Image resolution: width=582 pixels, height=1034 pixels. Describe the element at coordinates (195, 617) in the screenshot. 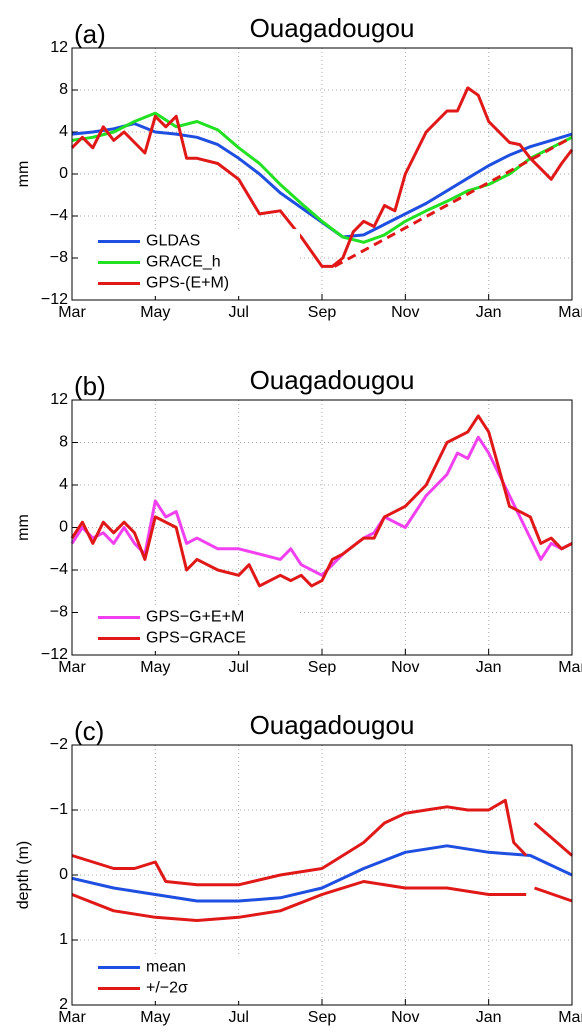

I see `legend-label: GPS−G+E+M` at that location.